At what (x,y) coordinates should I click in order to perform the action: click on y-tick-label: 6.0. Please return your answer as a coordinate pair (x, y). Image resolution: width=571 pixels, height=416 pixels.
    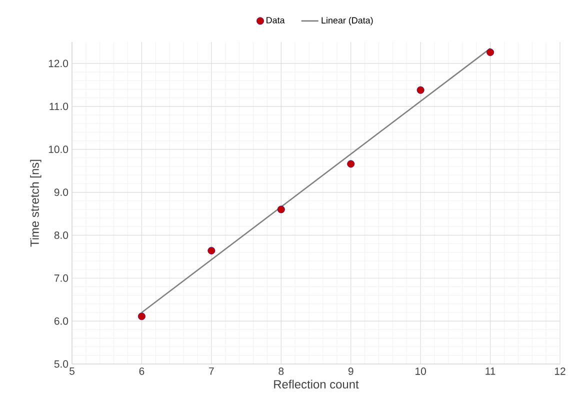
    Looking at the image, I should click on (61, 321).